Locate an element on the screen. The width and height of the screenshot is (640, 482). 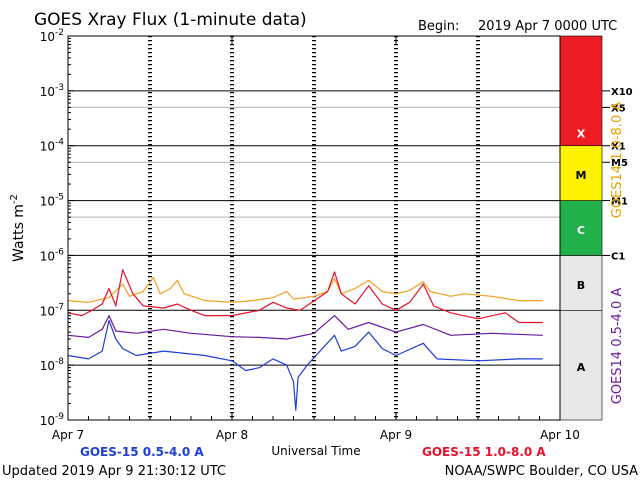
goes14-short-label: GOES14 0.5-4.0 A is located at coordinates (617, 346).